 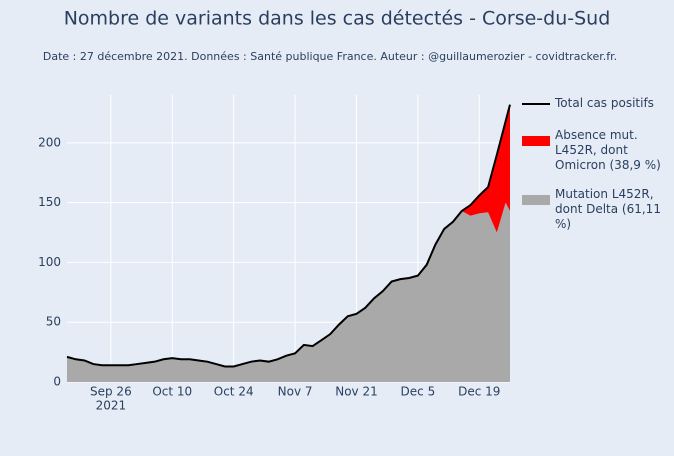 What do you see at coordinates (234, 392) in the screenshot?
I see `x-tick-label: Oct 24` at bounding box center [234, 392].